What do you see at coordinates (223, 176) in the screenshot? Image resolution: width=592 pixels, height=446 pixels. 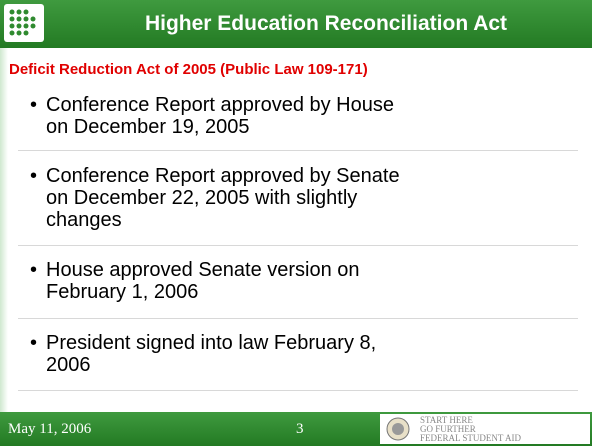 I see `bullet-text: Conference Report approved by Senate` at bounding box center [223, 176].